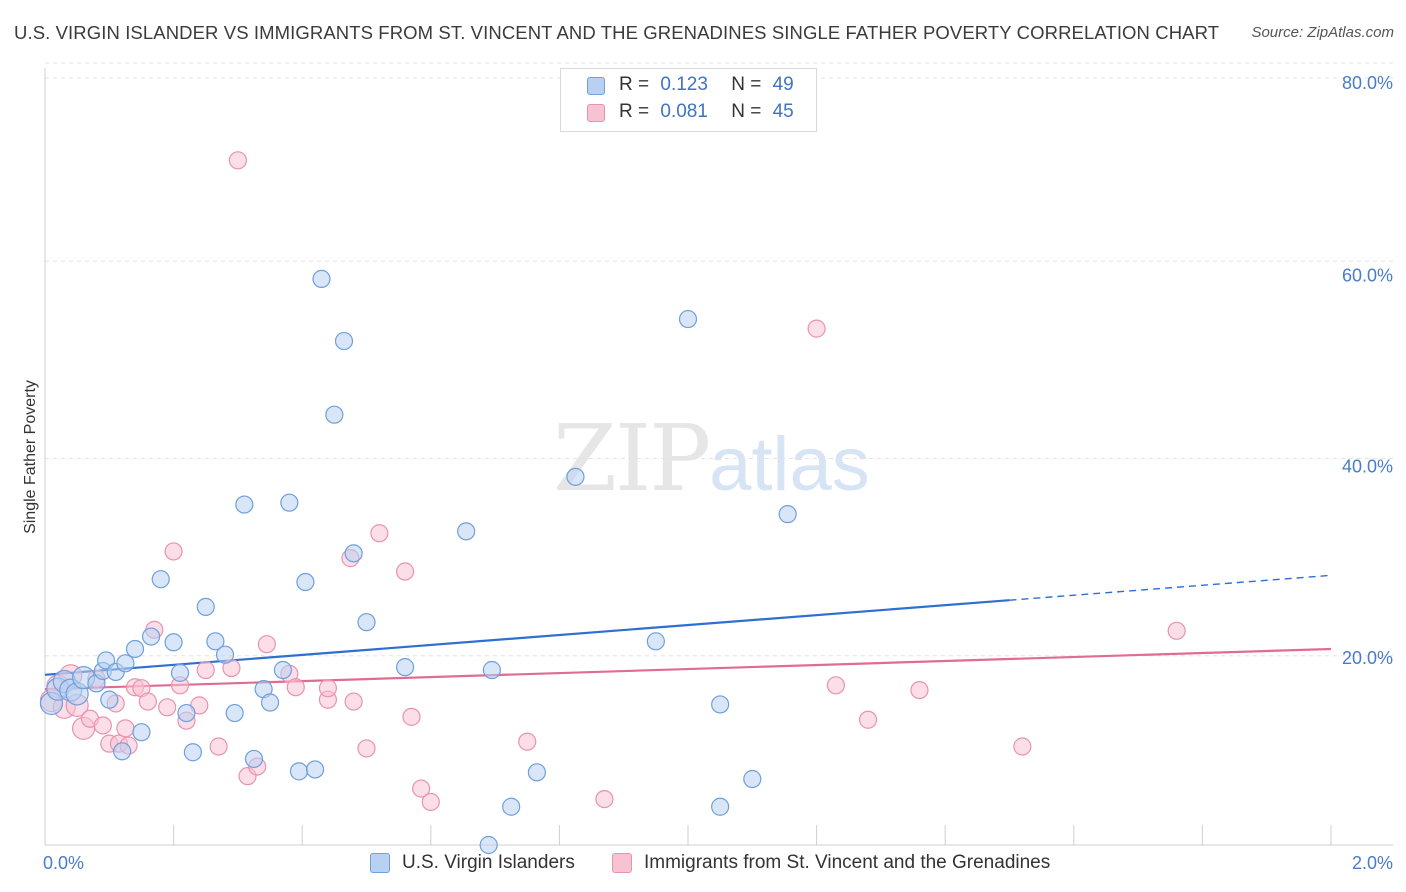 Image resolution: width=1406 pixels, height=892 pixels. I want to click on trend-line-virgin-islanders-extension, so click(1170, 587).